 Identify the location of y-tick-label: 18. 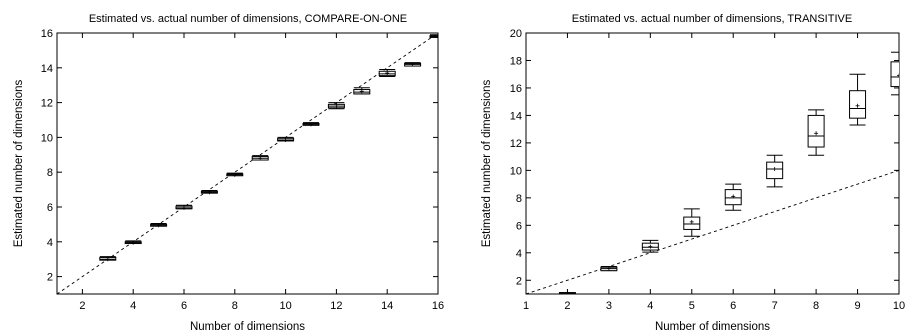
(516, 61).